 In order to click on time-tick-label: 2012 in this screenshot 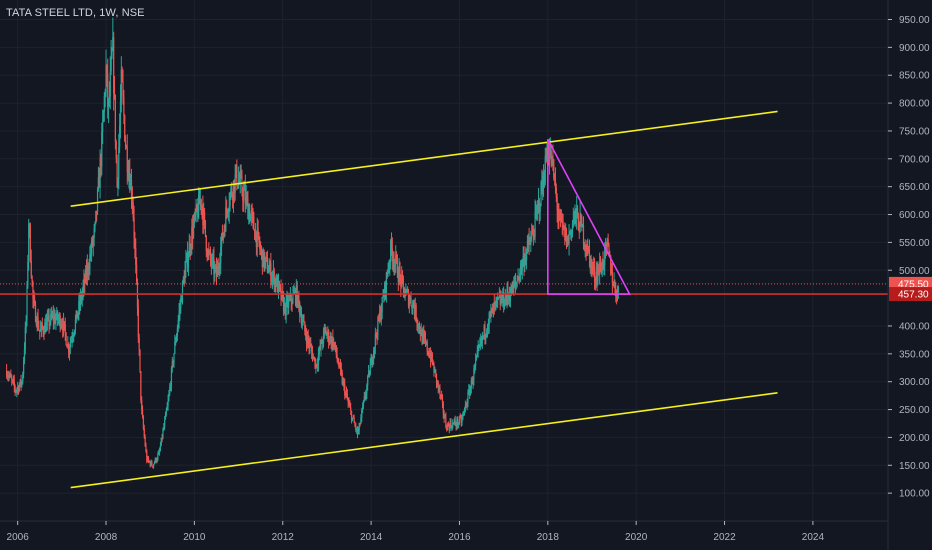, I will do `click(283, 537)`.